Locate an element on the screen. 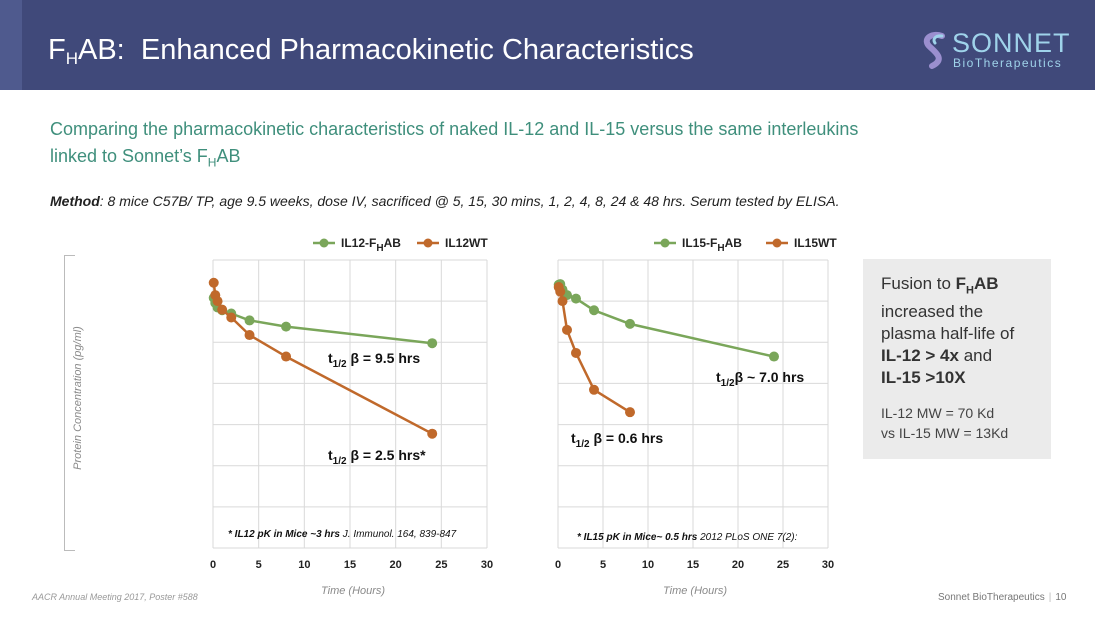 Image resolution: width=1095 pixels, height=619 pixels. company-logo: SONNET BioTherapeutics is located at coordinates (997, 50).